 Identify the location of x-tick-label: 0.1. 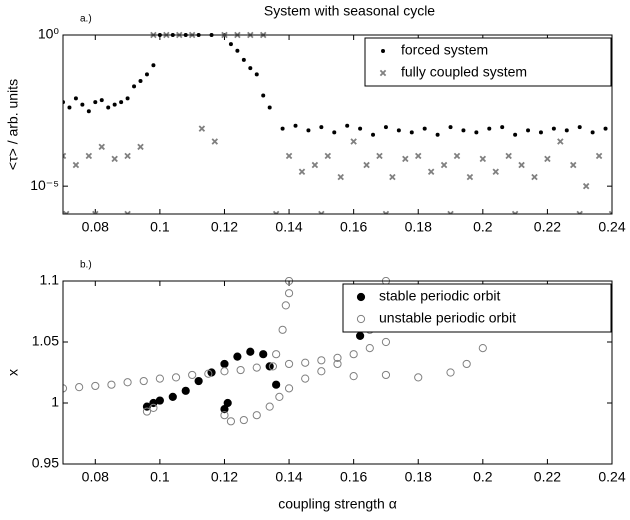
(160, 227).